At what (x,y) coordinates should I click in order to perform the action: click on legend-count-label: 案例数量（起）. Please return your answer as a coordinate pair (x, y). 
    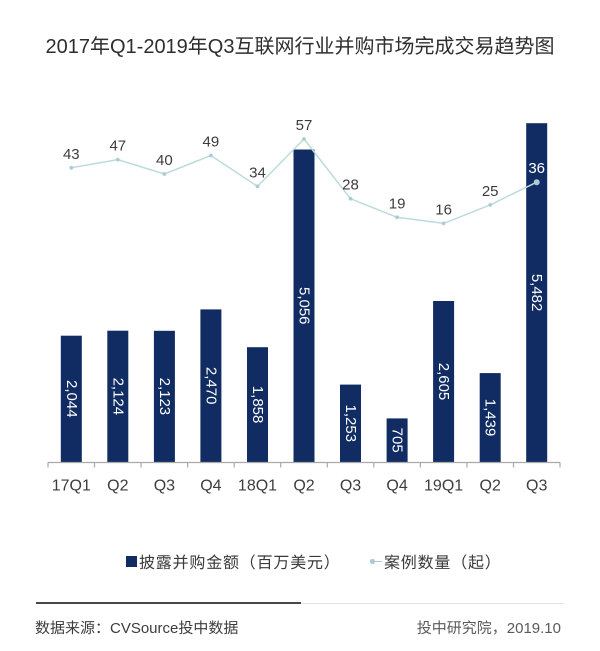
    Looking at the image, I should click on (443, 563).